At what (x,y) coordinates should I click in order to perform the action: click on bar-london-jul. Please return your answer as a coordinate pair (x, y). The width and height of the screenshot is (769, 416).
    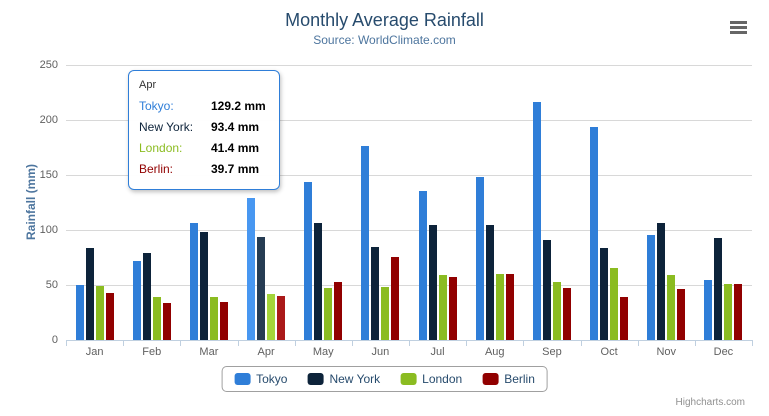
    Looking at the image, I should click on (442, 307).